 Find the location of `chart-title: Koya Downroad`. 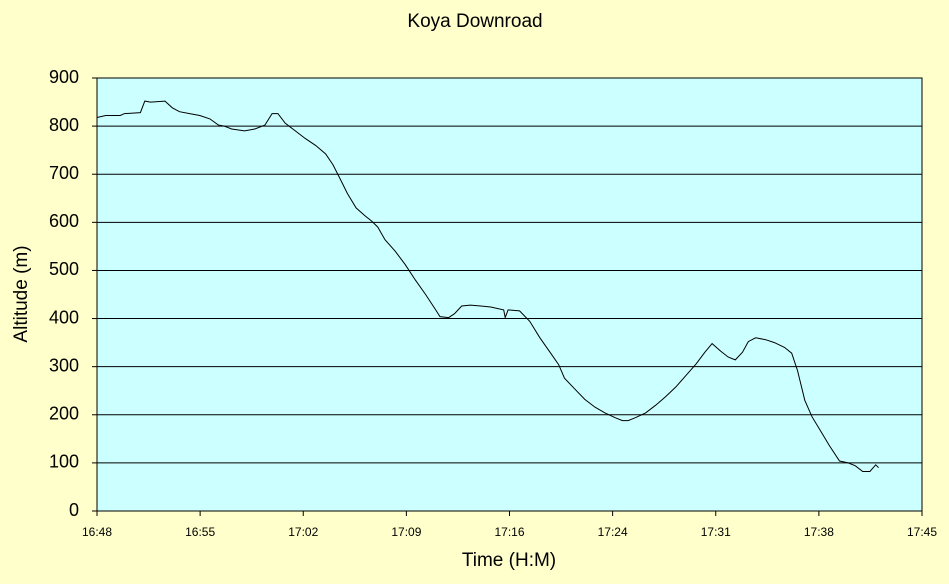

chart-title: Koya Downroad is located at coordinates (474, 21).